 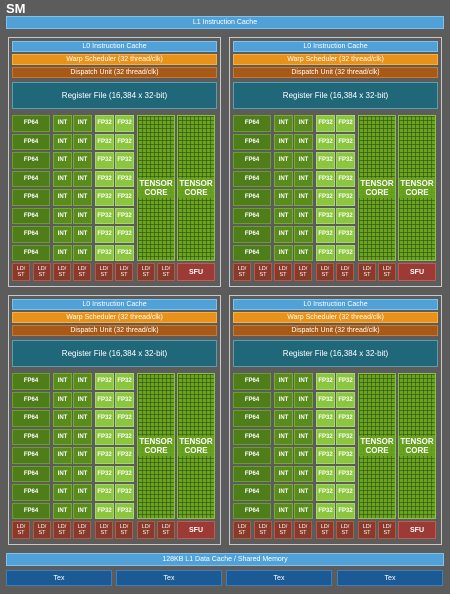 I want to click on l0-instruction-cache: L0 Instruction Cache, so click(x=335, y=46).